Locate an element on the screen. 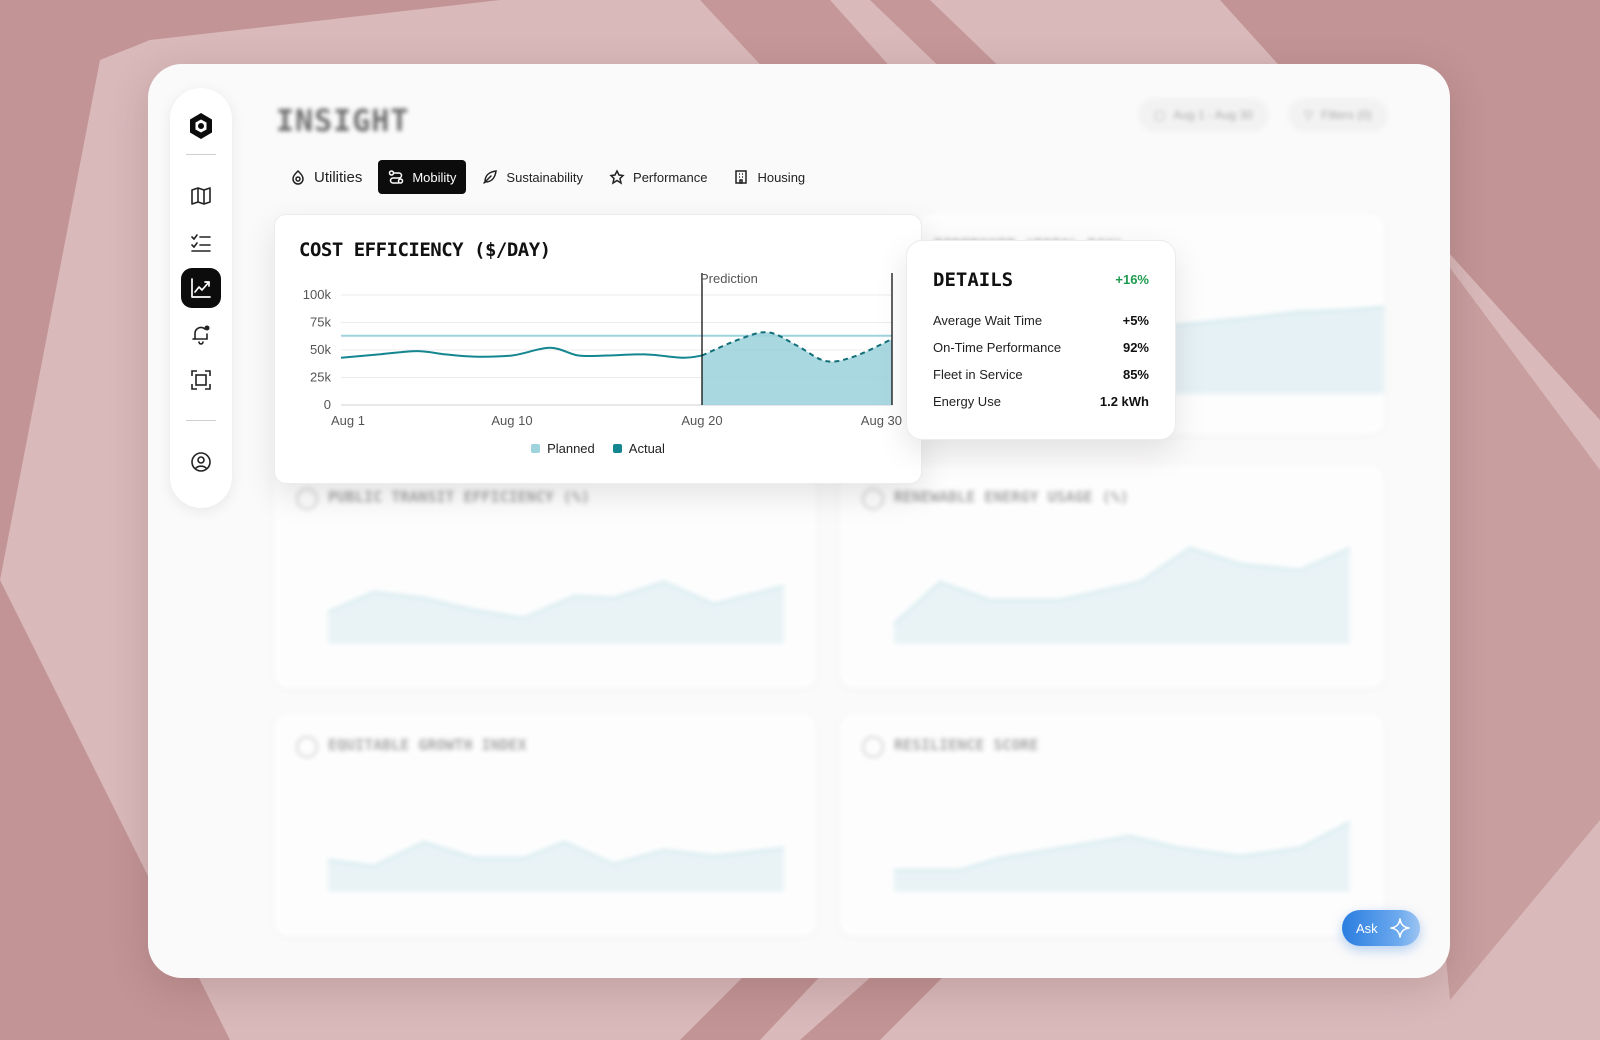 The image size is (1600, 1040). details-title: DETAILS is located at coordinates (973, 280).